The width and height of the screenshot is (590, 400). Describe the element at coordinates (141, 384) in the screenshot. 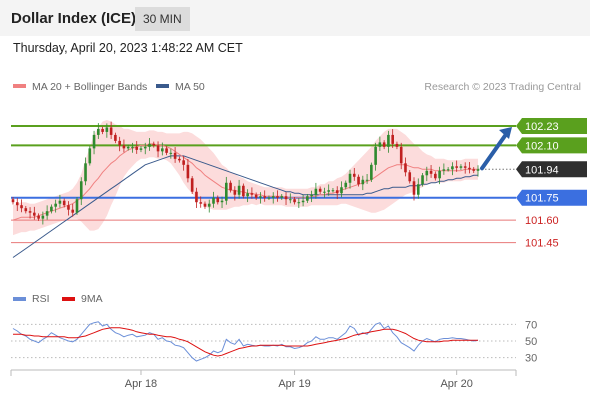

I see `x-tick-label: Apr 18` at that location.